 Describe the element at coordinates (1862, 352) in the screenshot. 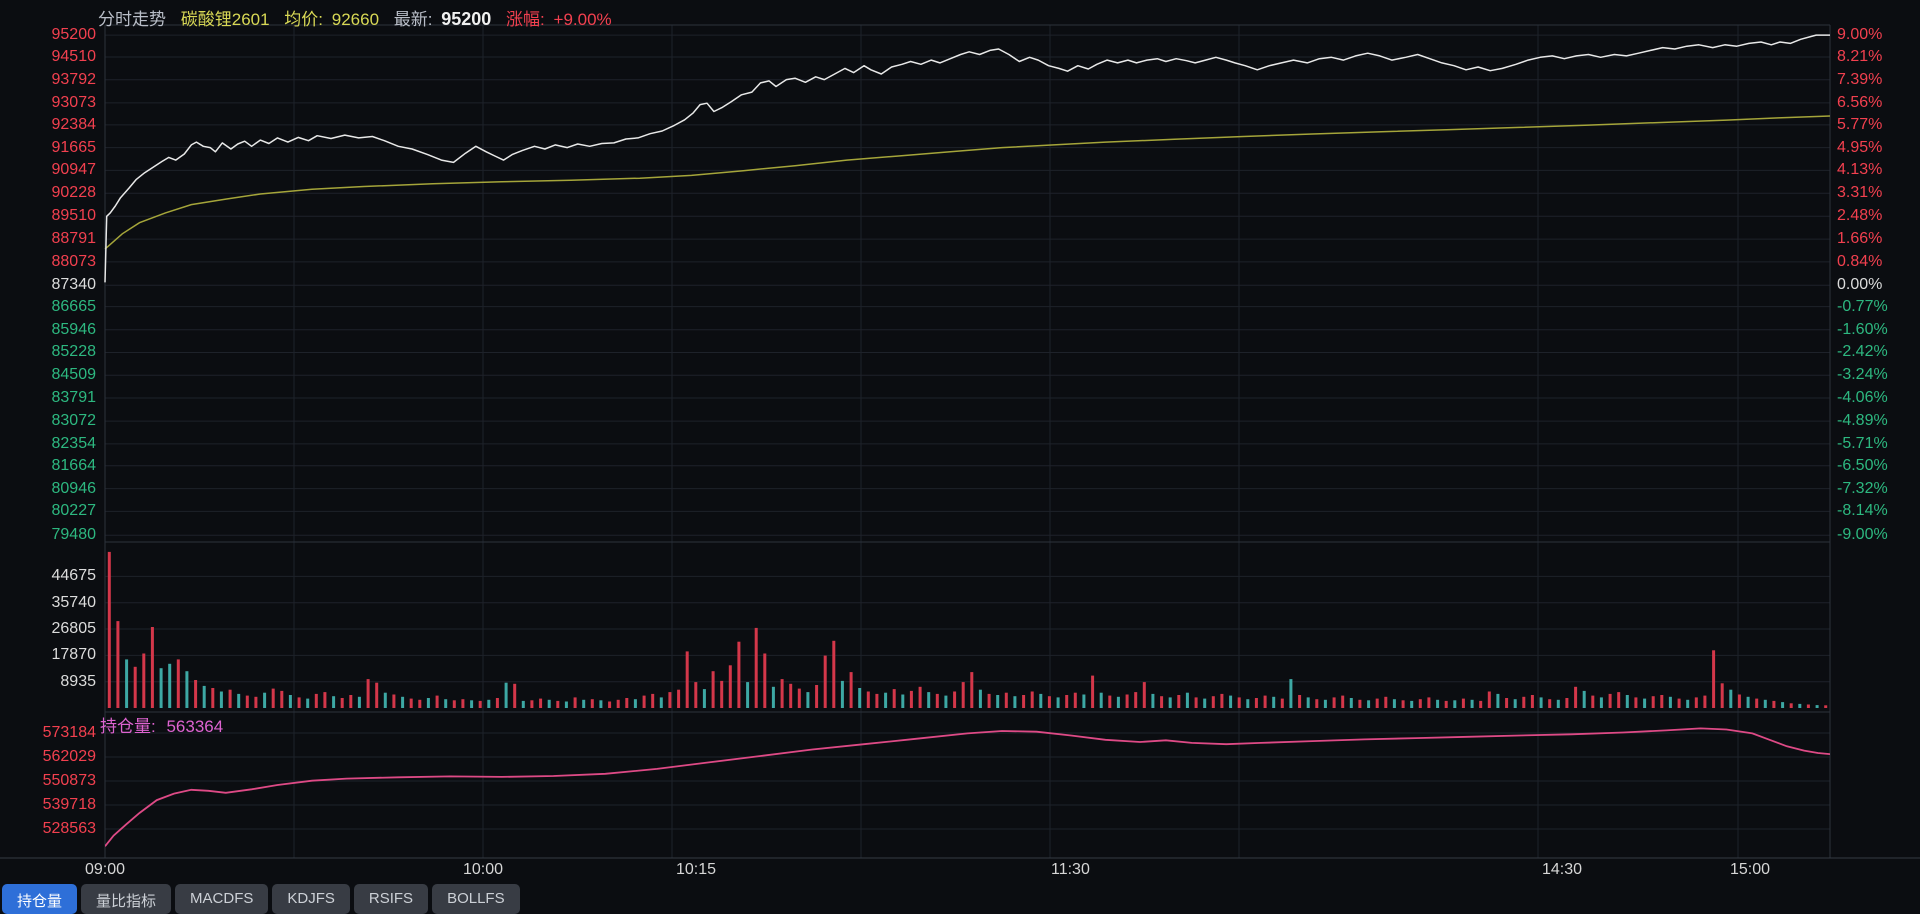

I see `percent-axis-label: -2.42%` at that location.